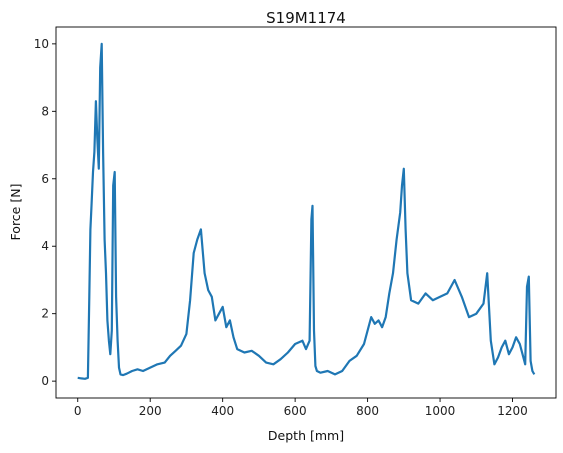 This screenshot has height=453, width=563. What do you see at coordinates (306, 435) in the screenshot?
I see `x-axis-label: Depth [mm]` at bounding box center [306, 435].